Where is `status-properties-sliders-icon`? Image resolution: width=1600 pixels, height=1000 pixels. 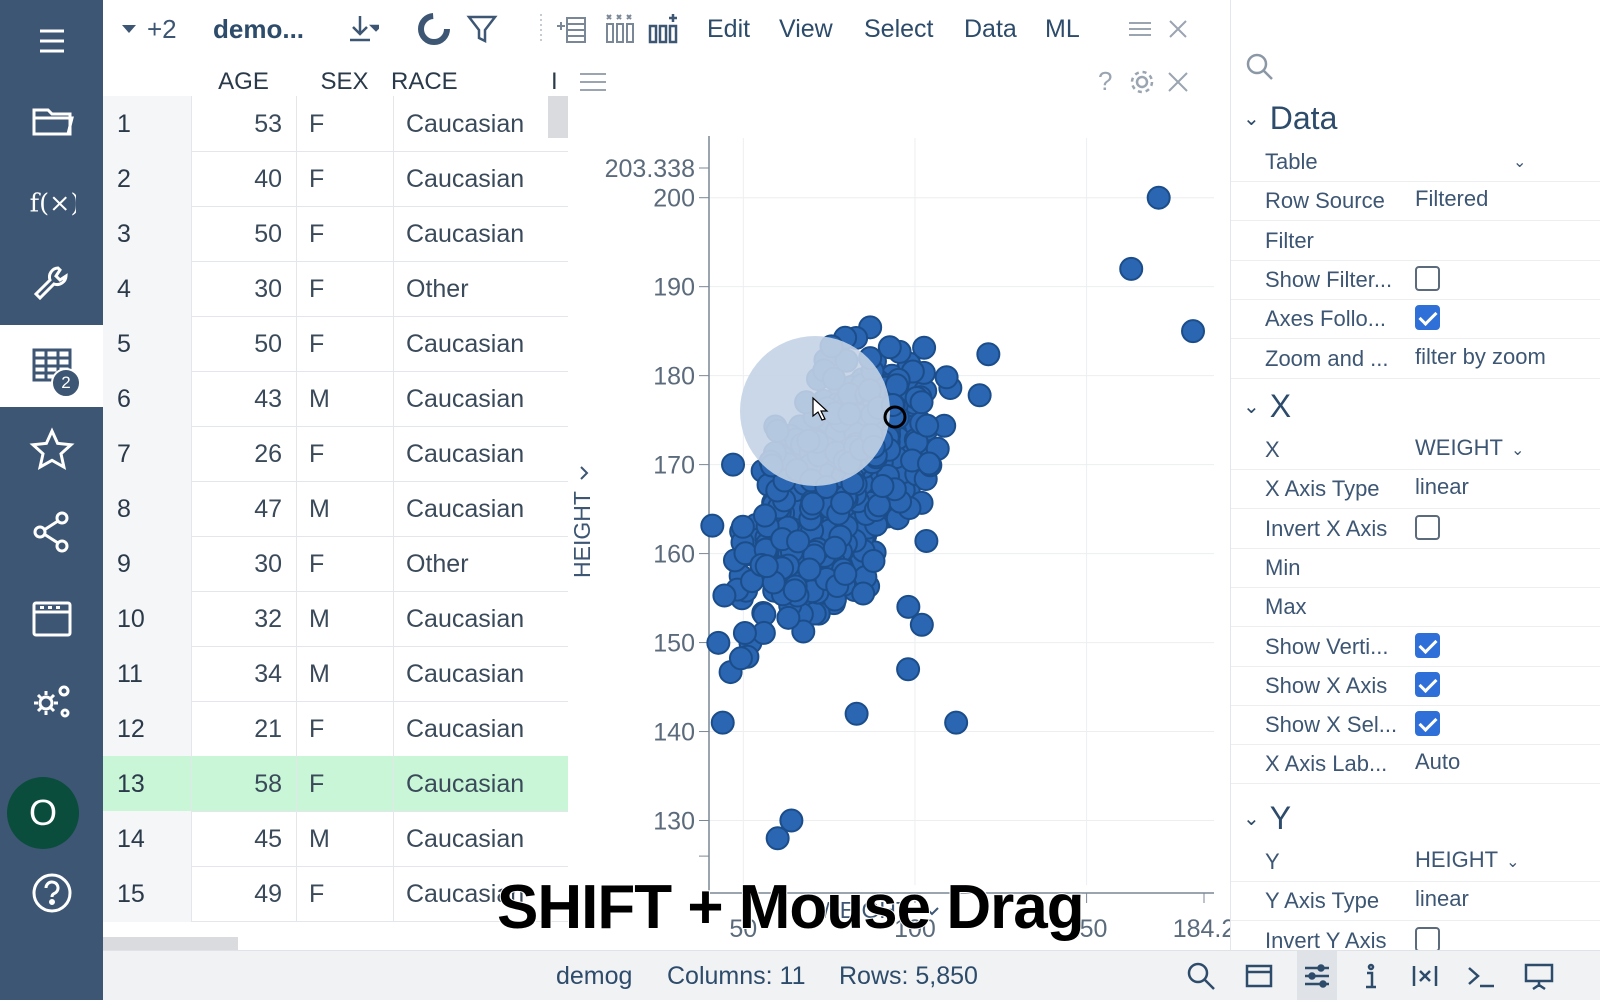 status-properties-sliders-icon is located at coordinates (1317, 975).